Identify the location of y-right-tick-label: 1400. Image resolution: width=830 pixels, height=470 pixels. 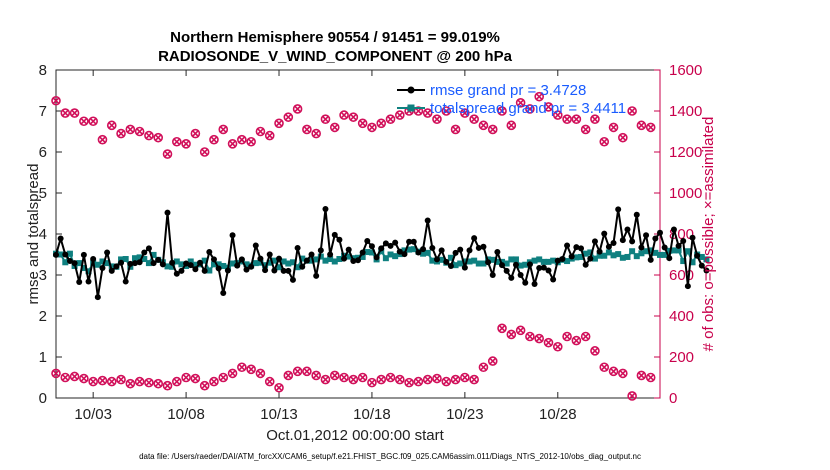
(685, 111).